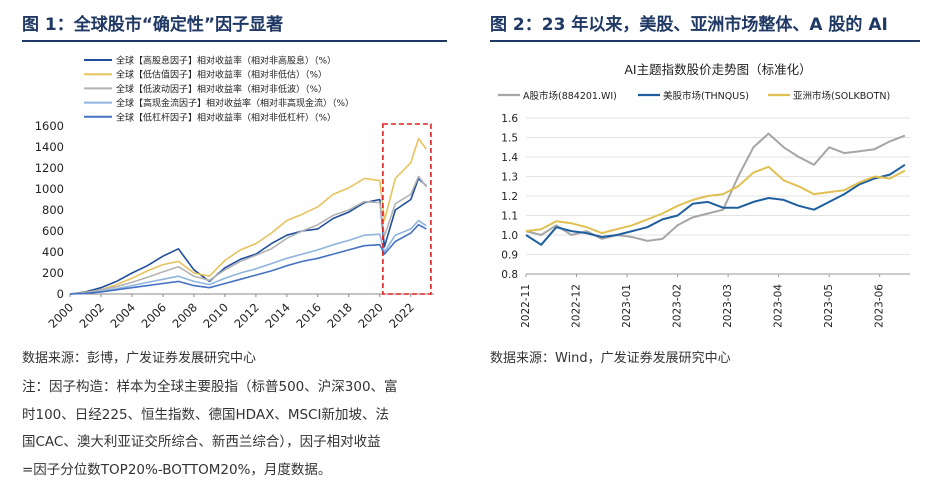 The width and height of the screenshot is (937, 484). I want to click on y-tick-label: 1.2, so click(509, 197).